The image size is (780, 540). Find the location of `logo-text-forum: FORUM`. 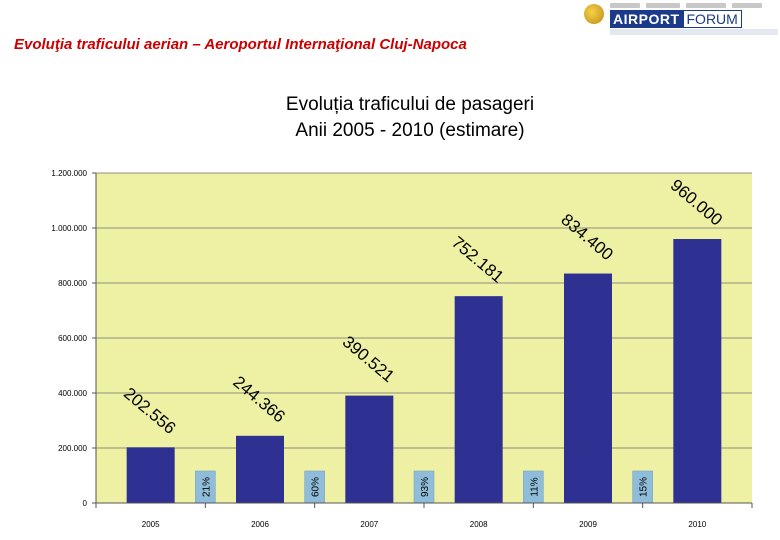

logo-text-forum: FORUM is located at coordinates (712, 19).